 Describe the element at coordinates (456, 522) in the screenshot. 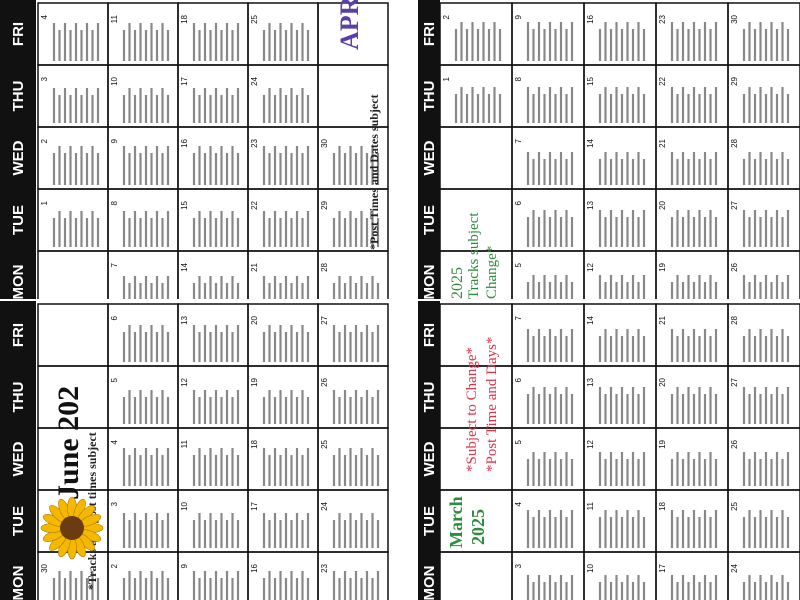

I see `calendar-label: March` at that location.